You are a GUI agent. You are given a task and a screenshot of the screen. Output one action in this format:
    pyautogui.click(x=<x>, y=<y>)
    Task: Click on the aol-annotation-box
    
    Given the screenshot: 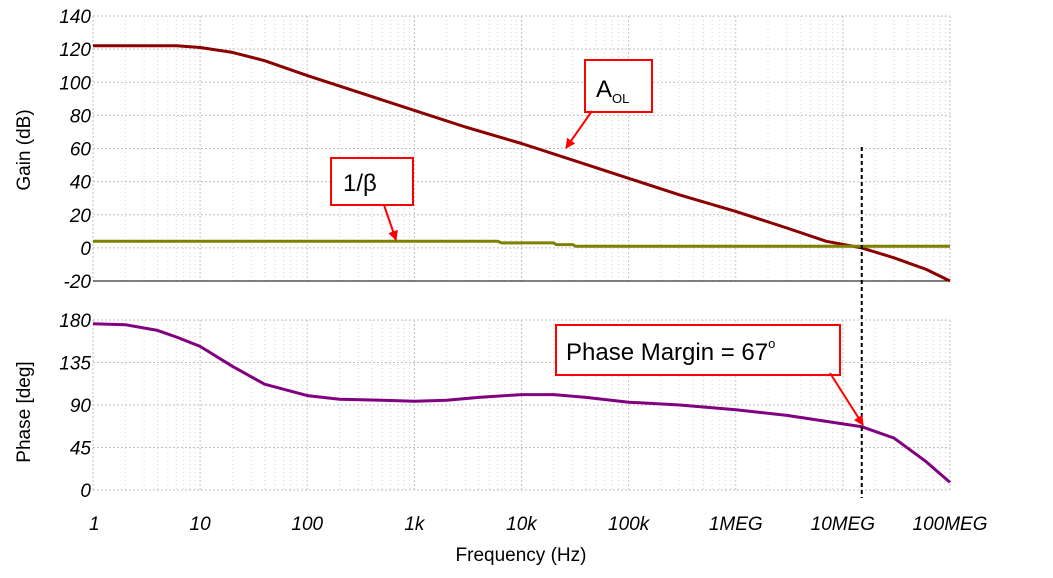 What is the action you would take?
    pyautogui.click(x=618, y=86)
    